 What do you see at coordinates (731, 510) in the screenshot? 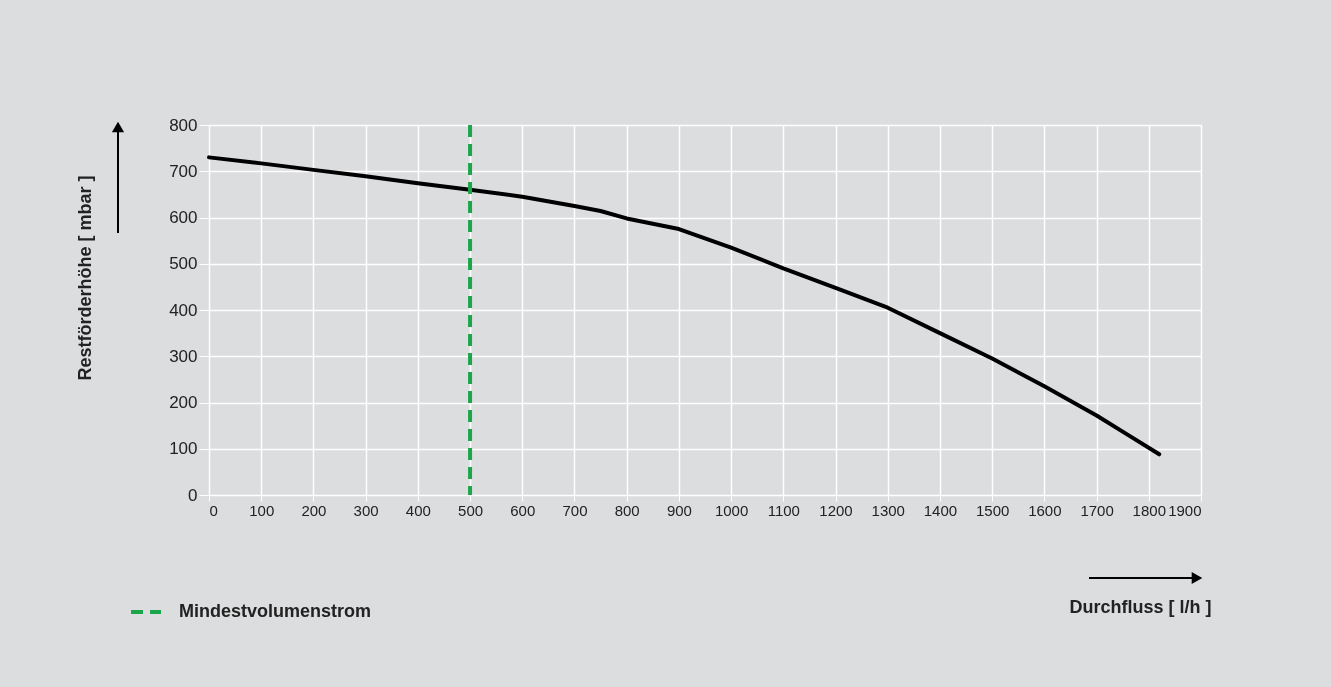
I see `x-tick-label: 1000` at bounding box center [731, 510].